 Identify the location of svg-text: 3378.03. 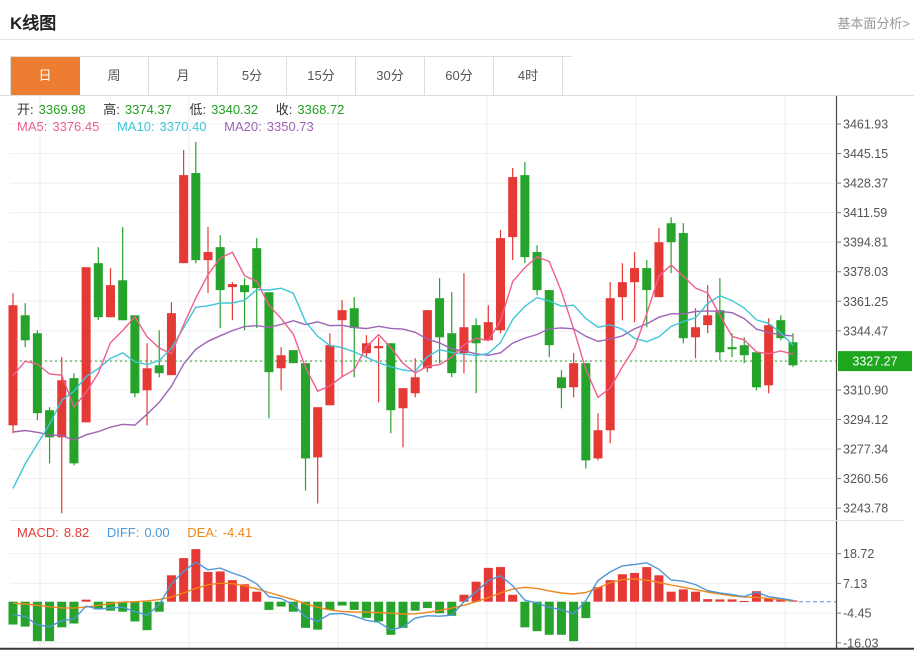
(865, 272).